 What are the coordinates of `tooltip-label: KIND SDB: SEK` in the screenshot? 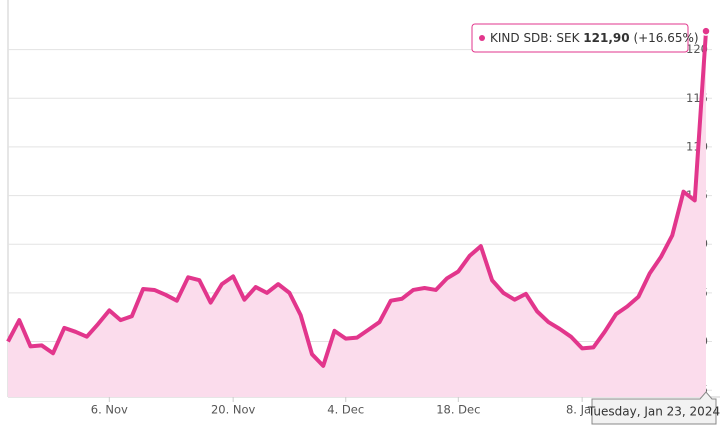 It's located at (535, 38).